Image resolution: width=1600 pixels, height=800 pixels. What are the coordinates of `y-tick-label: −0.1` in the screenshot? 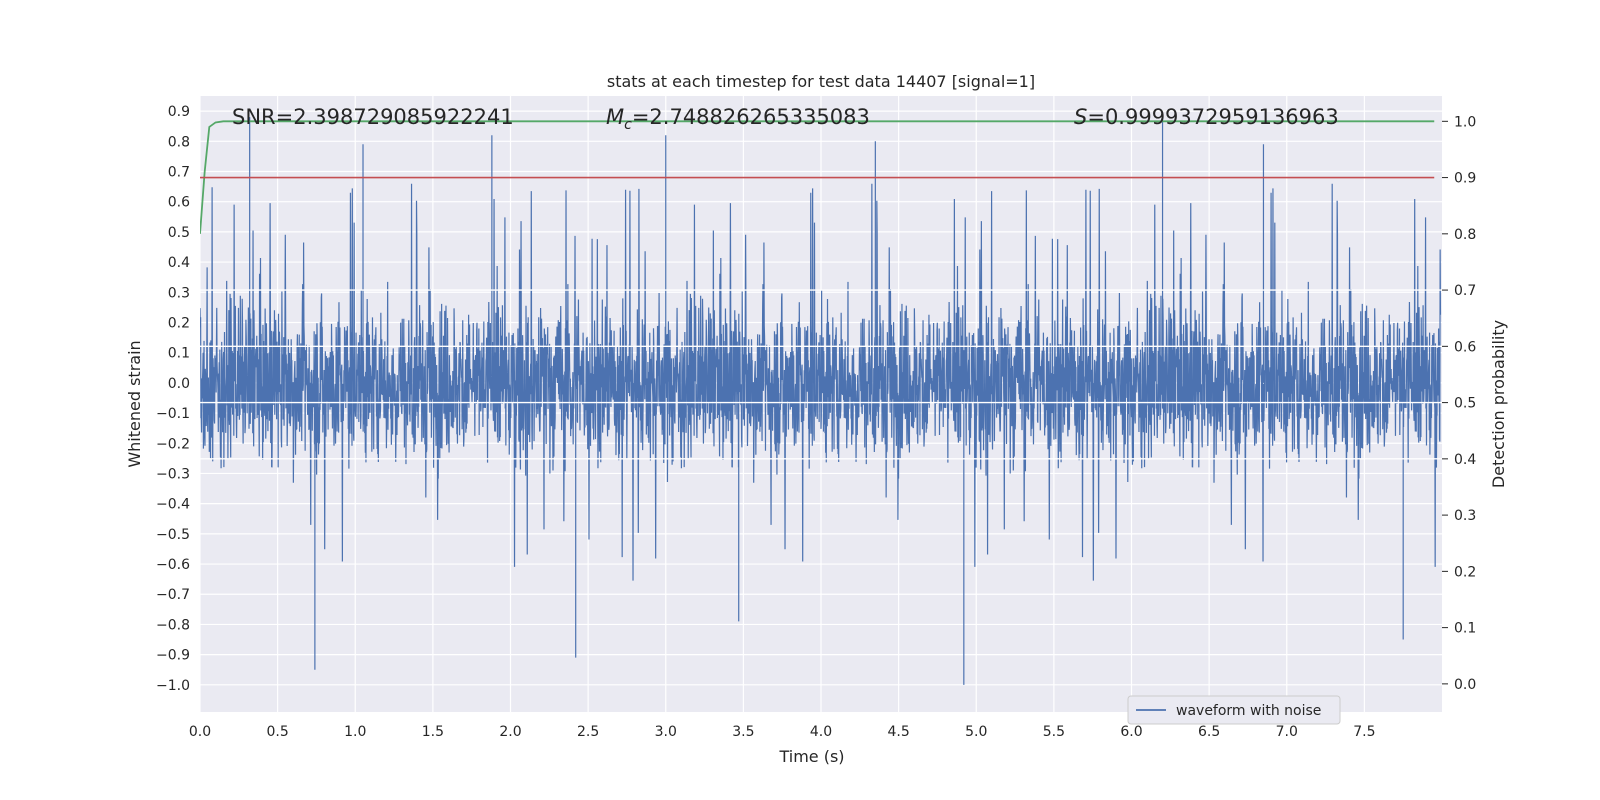 It's located at (173, 414).